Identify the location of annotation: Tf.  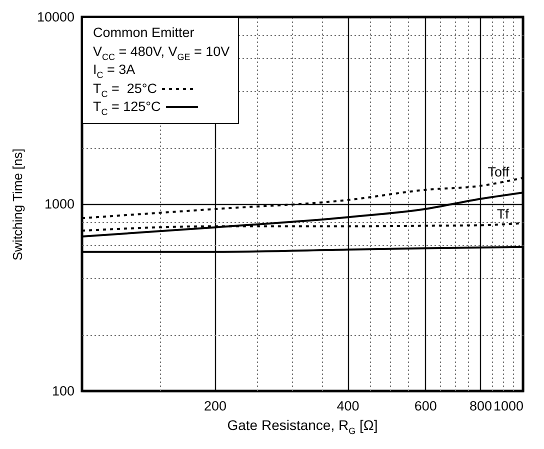
(503, 214).